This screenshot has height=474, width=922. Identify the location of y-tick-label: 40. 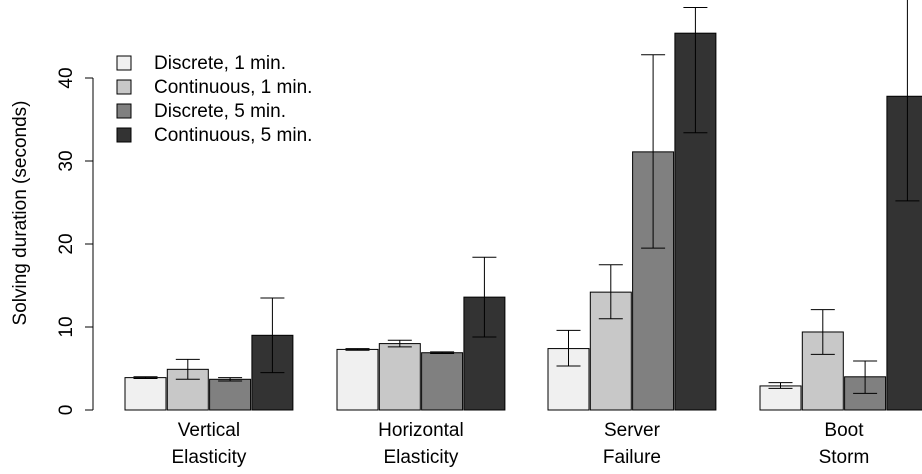
(66, 77).